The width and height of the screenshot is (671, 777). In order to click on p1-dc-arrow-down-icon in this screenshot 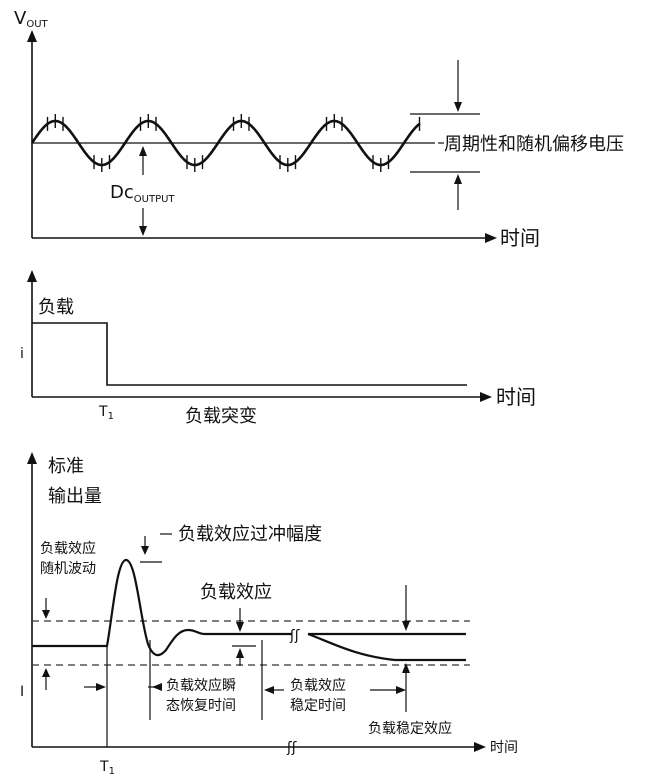, I will do `click(143, 231)`.